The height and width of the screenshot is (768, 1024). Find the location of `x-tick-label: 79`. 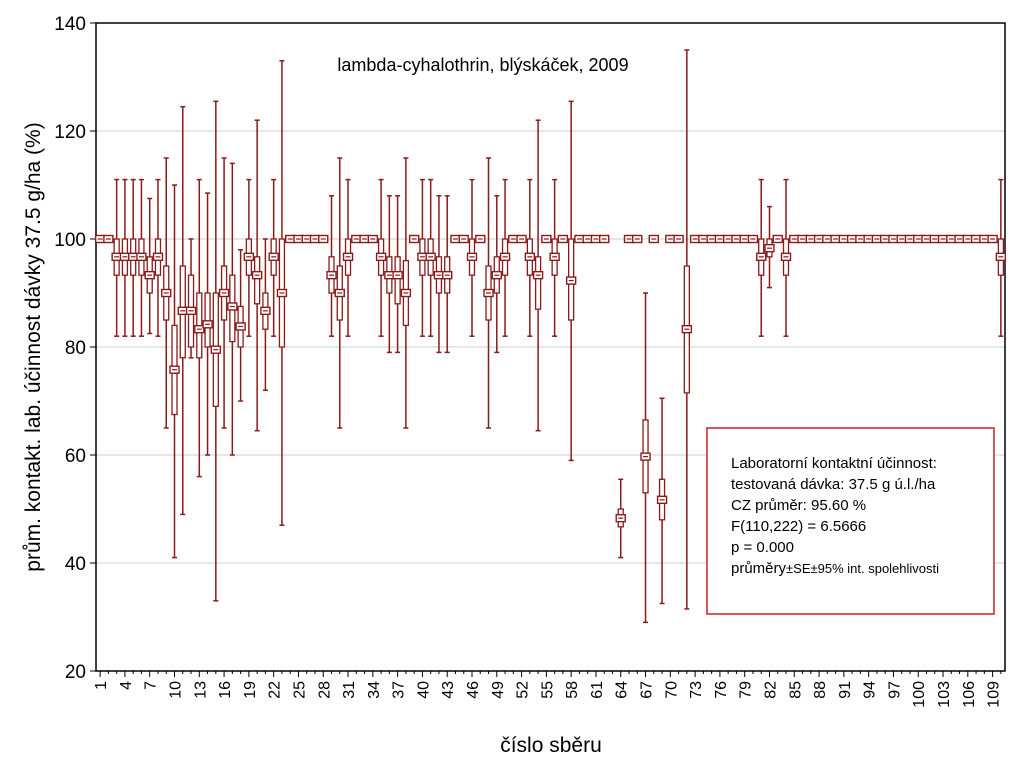

x-tick-label: 79 is located at coordinates (746, 690).